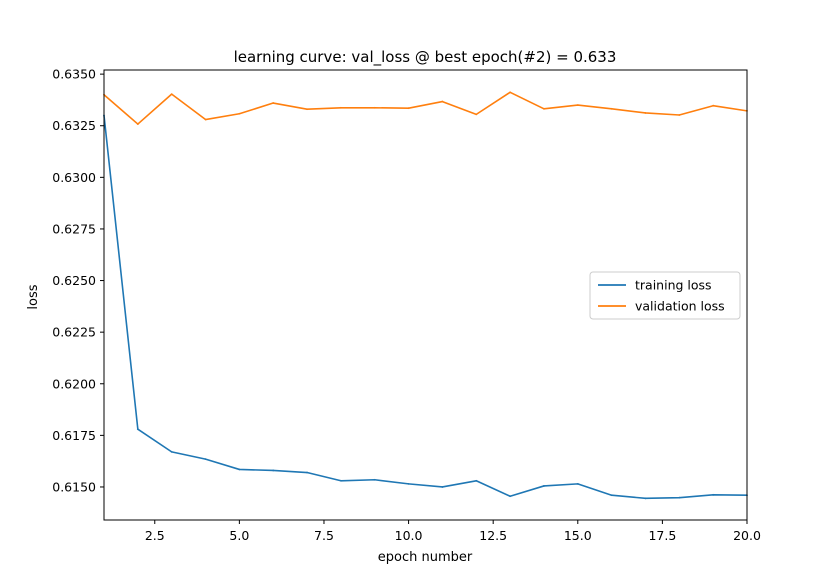 This screenshot has width=830, height=585. I want to click on x-axis-ticks: 2.5 5.0 7.5 10.0 12.5 15.0 17.5 20.0, so click(453, 531).